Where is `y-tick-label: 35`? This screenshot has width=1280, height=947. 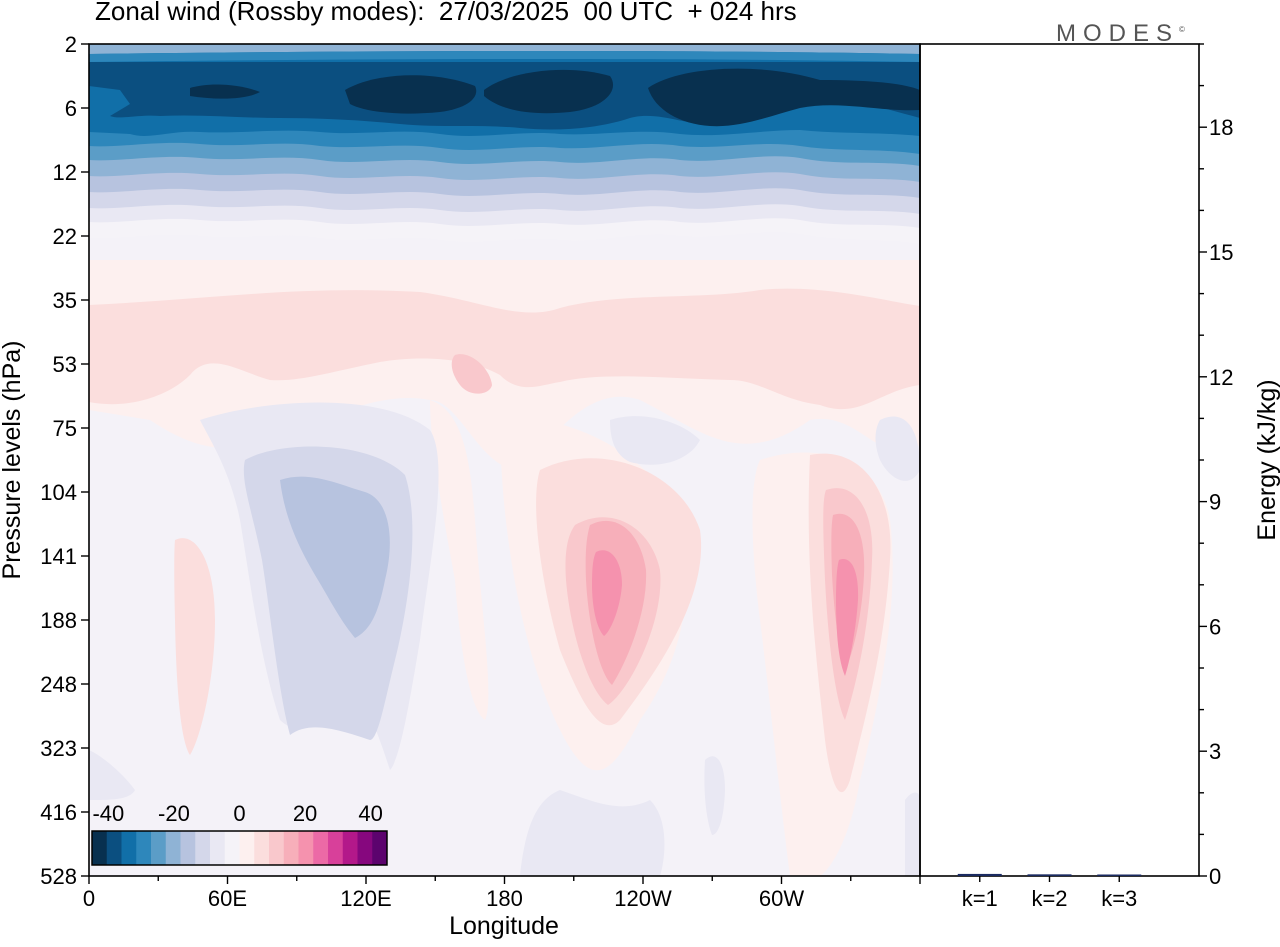 y-tick-label: 35 is located at coordinates (65, 300).